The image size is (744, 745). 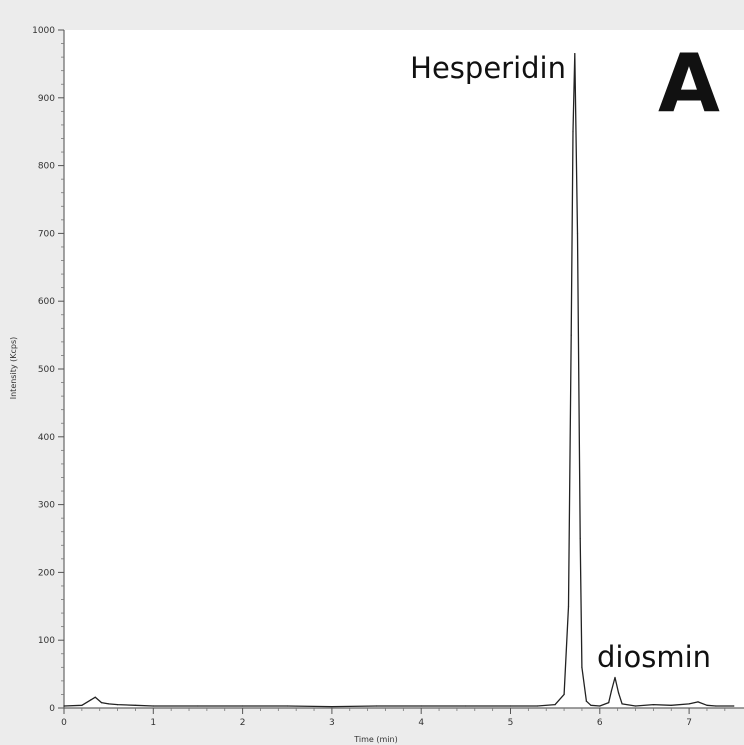 What do you see at coordinates (600, 723) in the screenshot?
I see `x-tick-label: 6` at bounding box center [600, 723].